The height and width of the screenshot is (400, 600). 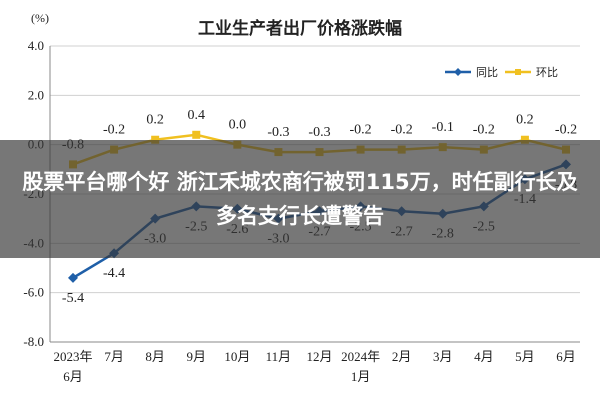 What do you see at coordinates (525, 356) in the screenshot?
I see `x-tick-label: 5月` at bounding box center [525, 356].